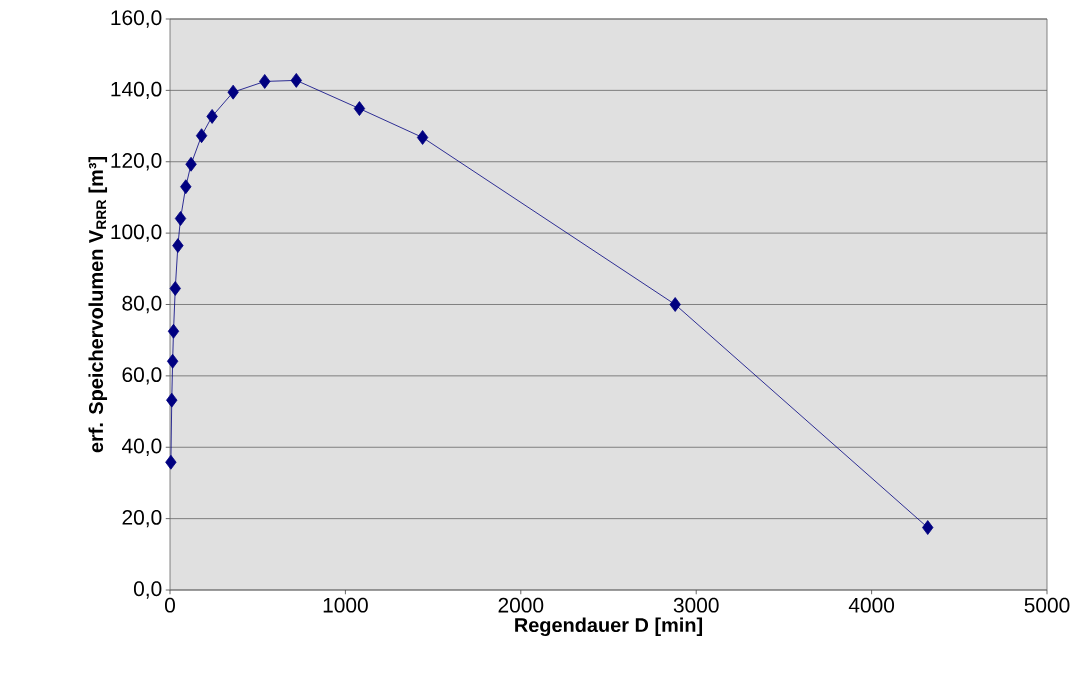 The height and width of the screenshot is (675, 1083). What do you see at coordinates (98, 305) in the screenshot?
I see `y-axis-title: erf. Speichervolumen V$_{RRR}$ [m³]` at bounding box center [98, 305].